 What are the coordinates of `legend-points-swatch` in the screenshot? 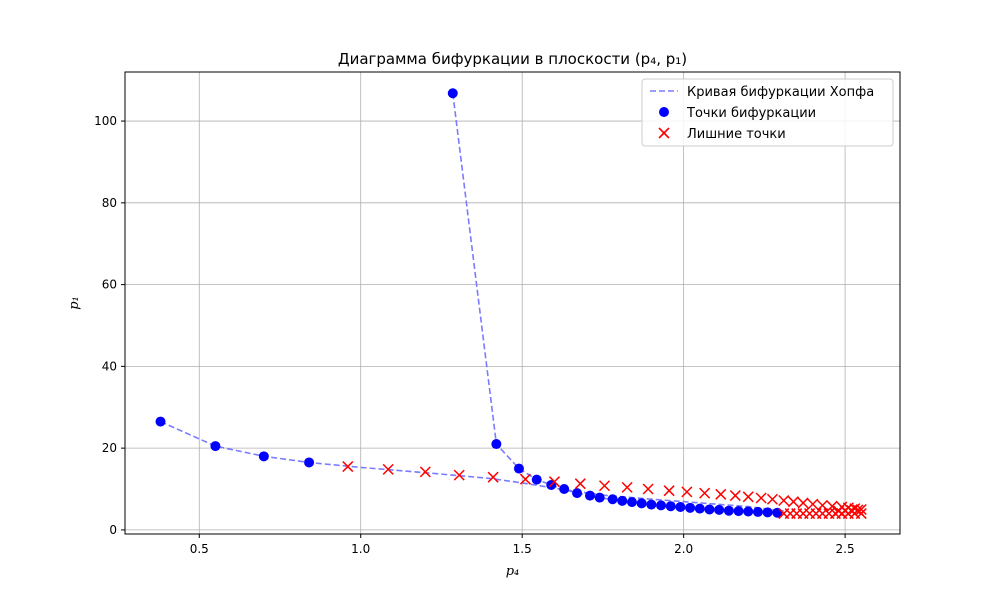 It's located at (664, 112).